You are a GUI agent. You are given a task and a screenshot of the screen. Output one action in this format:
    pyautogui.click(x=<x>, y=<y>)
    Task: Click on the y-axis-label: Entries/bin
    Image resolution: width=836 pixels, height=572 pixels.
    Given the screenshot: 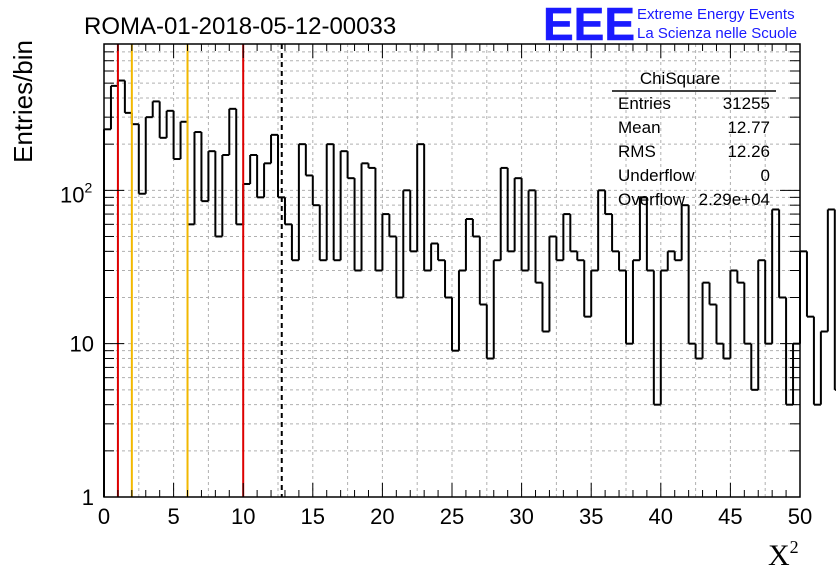 What is the action you would take?
    pyautogui.click(x=23, y=101)
    